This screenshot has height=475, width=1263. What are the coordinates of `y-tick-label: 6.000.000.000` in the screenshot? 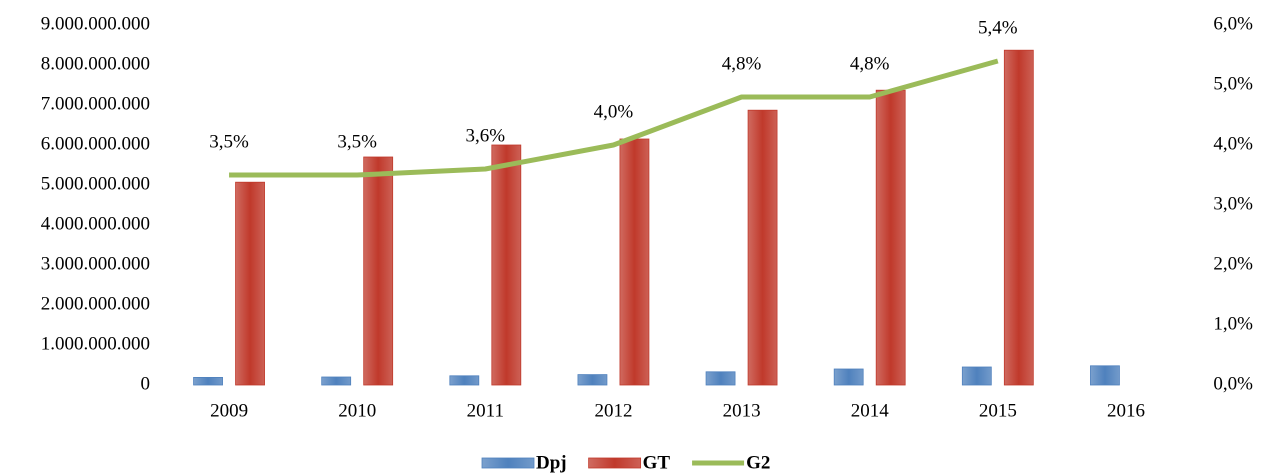 It's located at (95, 143).